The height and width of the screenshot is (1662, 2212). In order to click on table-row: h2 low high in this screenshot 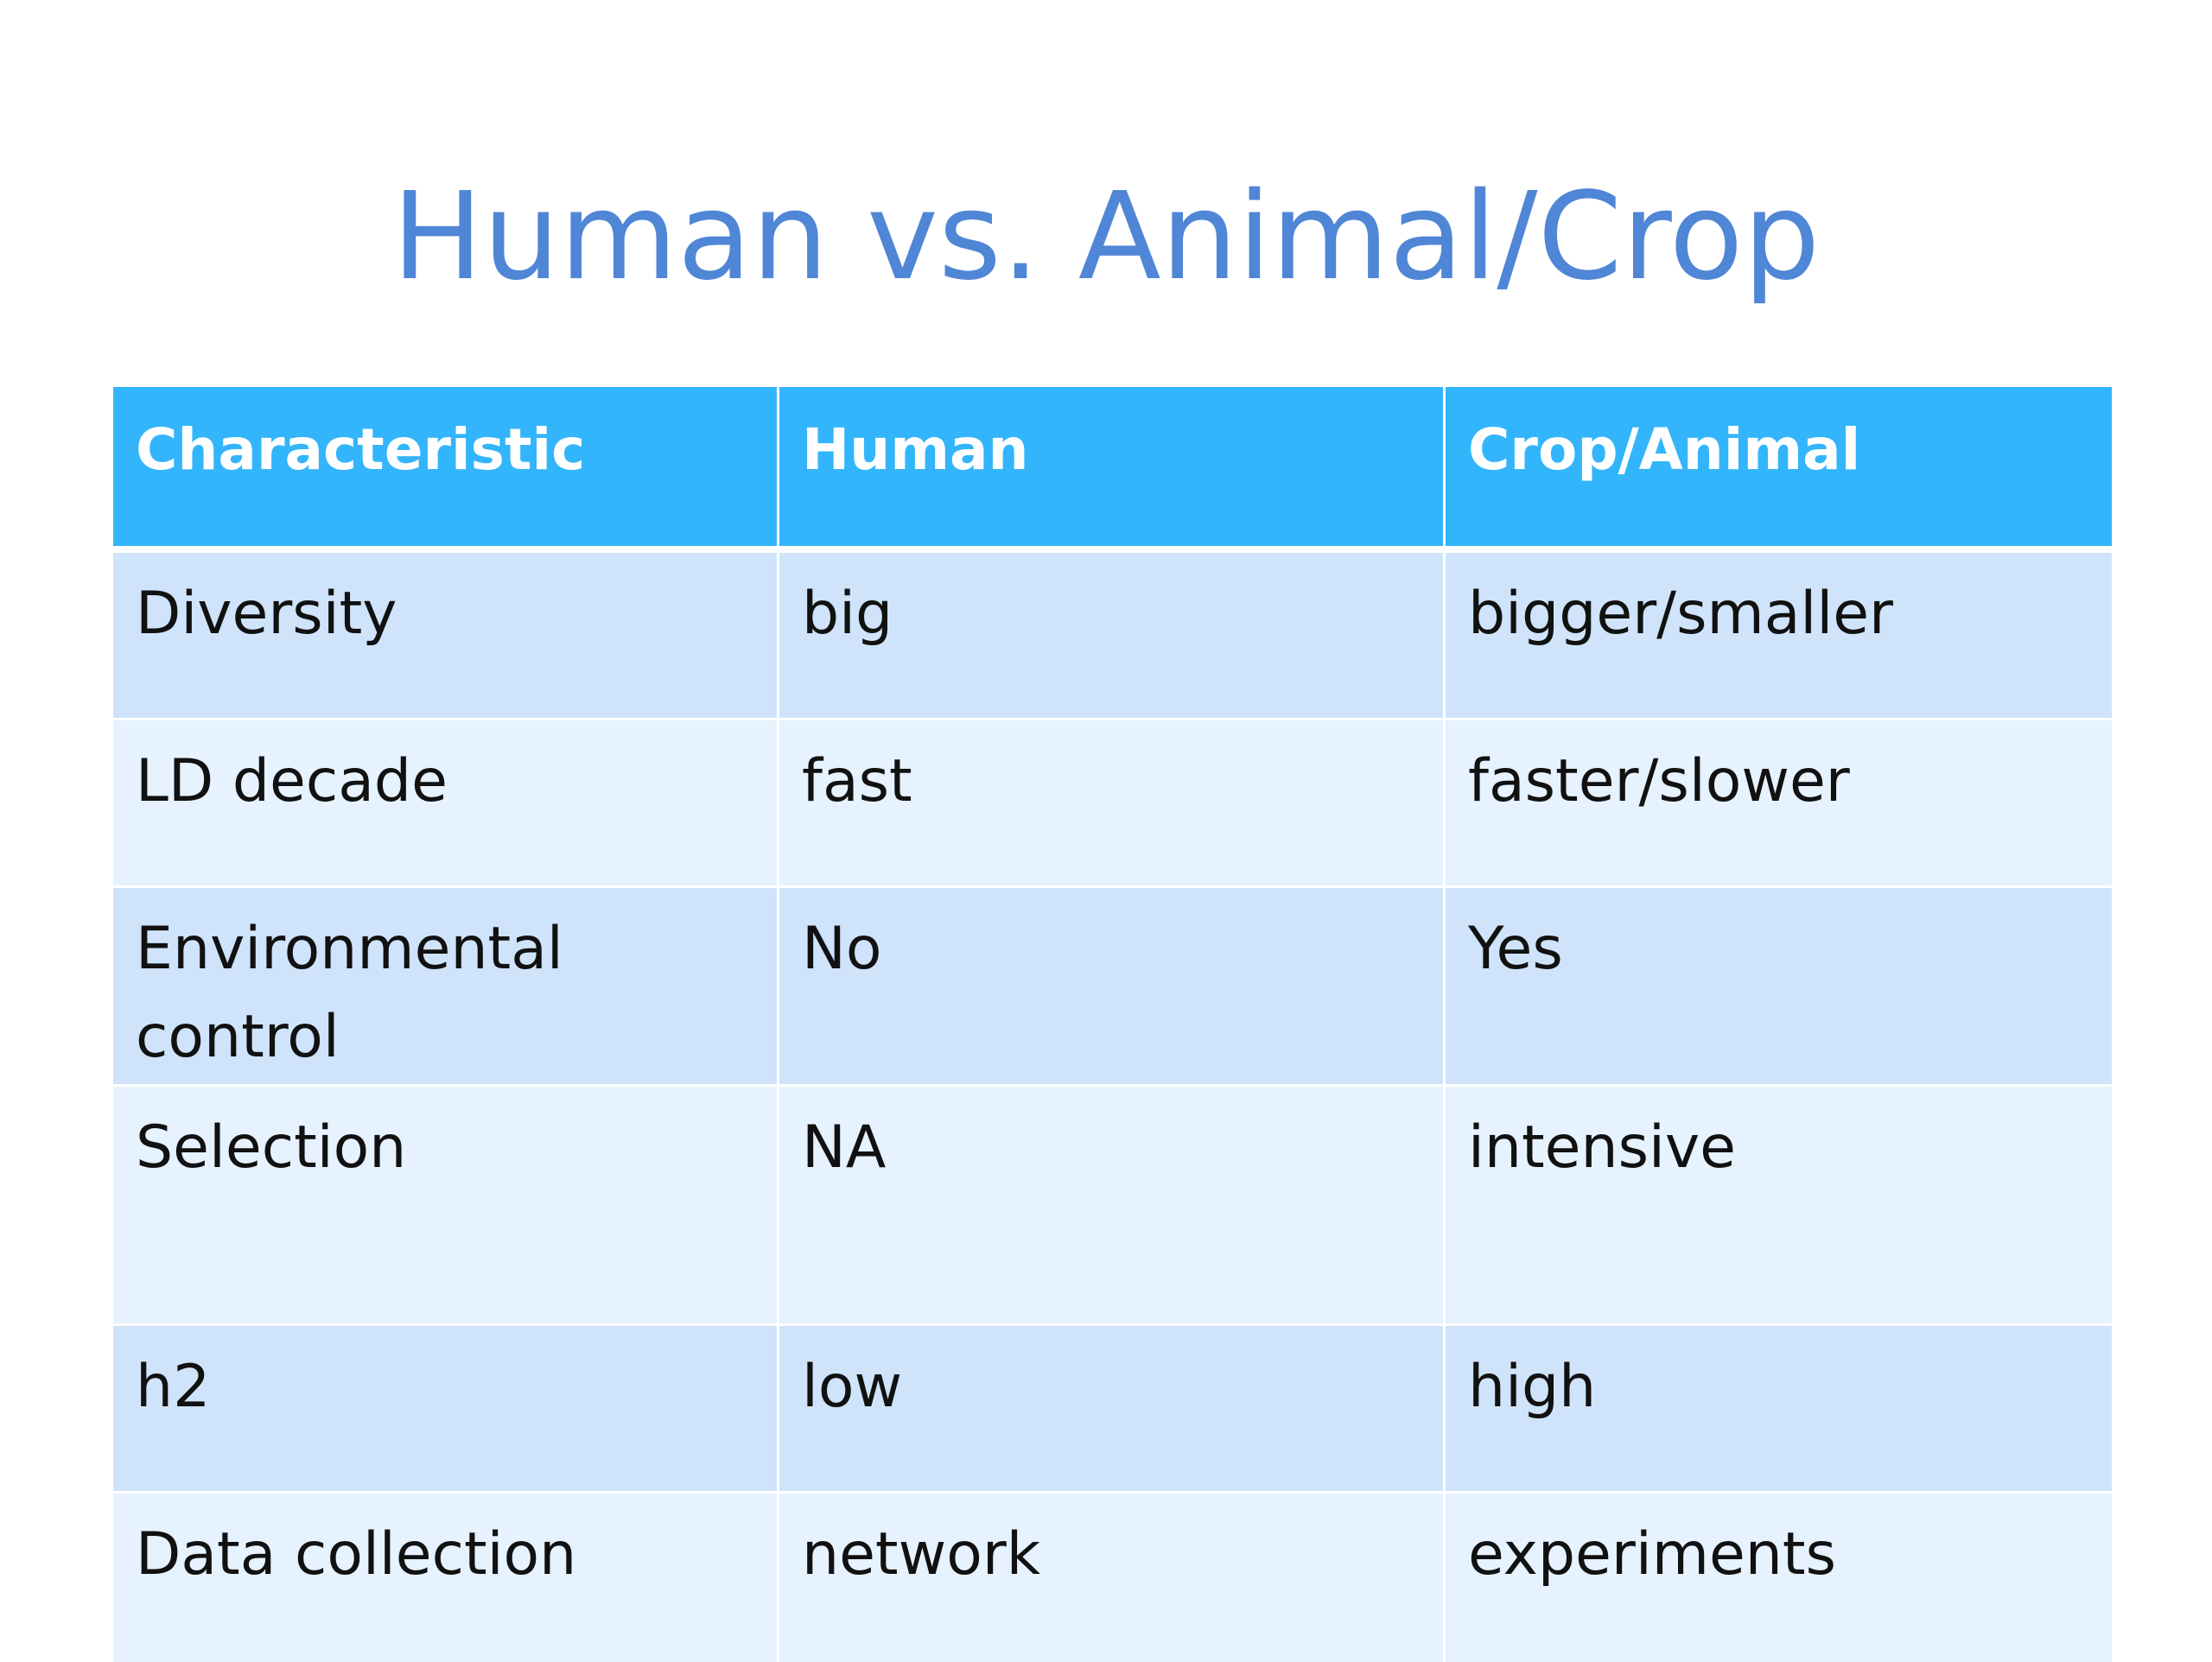, I will do `click(1112, 1410)`.